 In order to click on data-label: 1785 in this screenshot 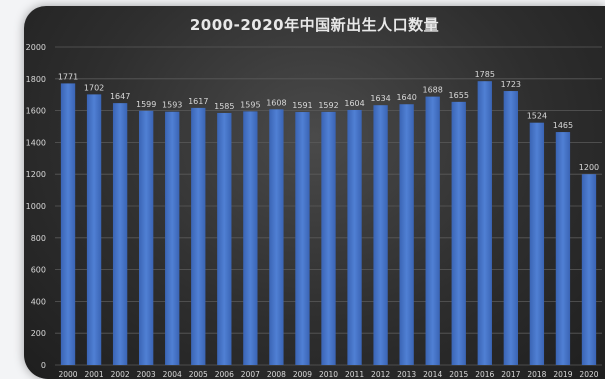, I will do `click(485, 74)`.